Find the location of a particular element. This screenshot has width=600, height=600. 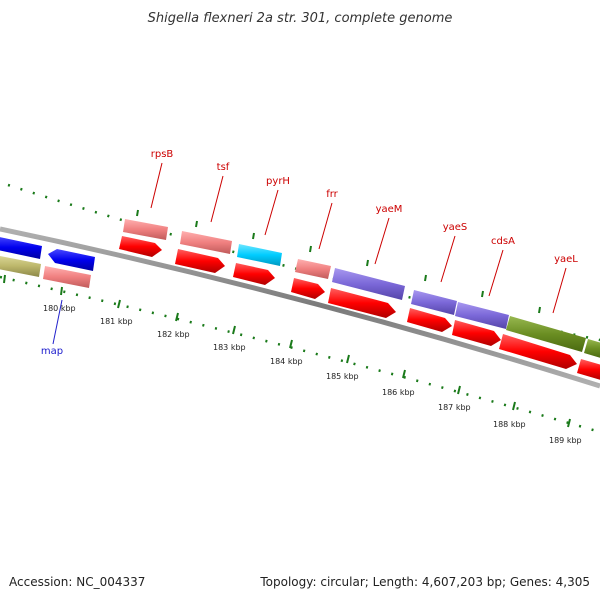

outer-scale-ticks is located at coordinates (338, 261).